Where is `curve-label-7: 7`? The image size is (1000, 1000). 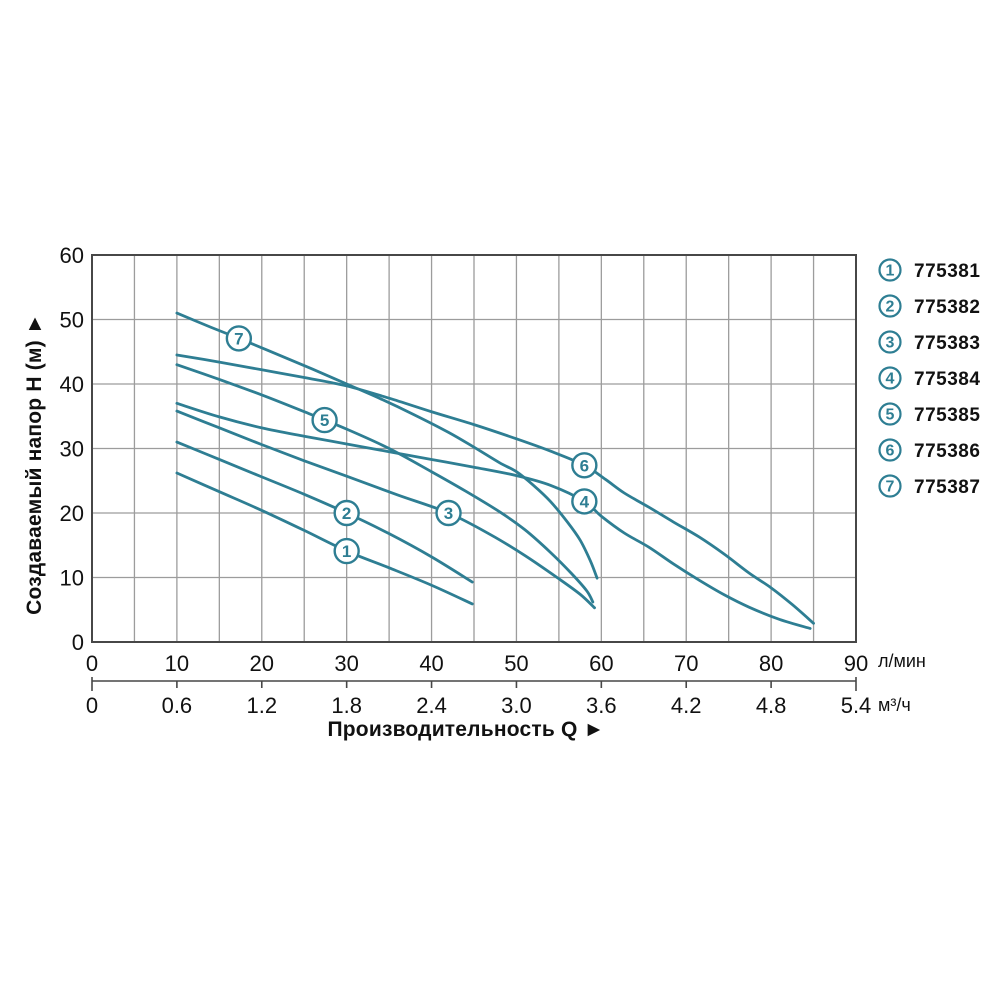
curve-label-7: 7 is located at coordinates (239, 338).